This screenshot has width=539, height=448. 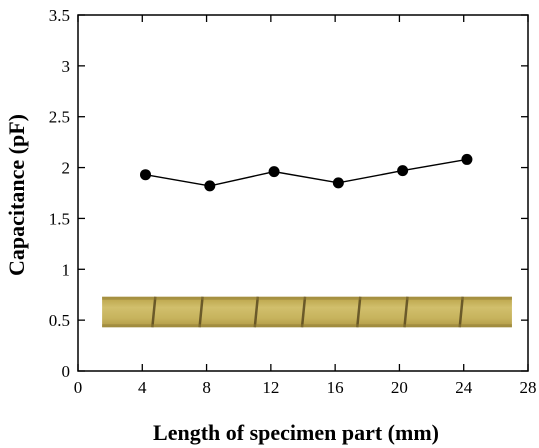 What do you see at coordinates (399, 387) in the screenshot?
I see `x-tick-label: 20` at bounding box center [399, 387].